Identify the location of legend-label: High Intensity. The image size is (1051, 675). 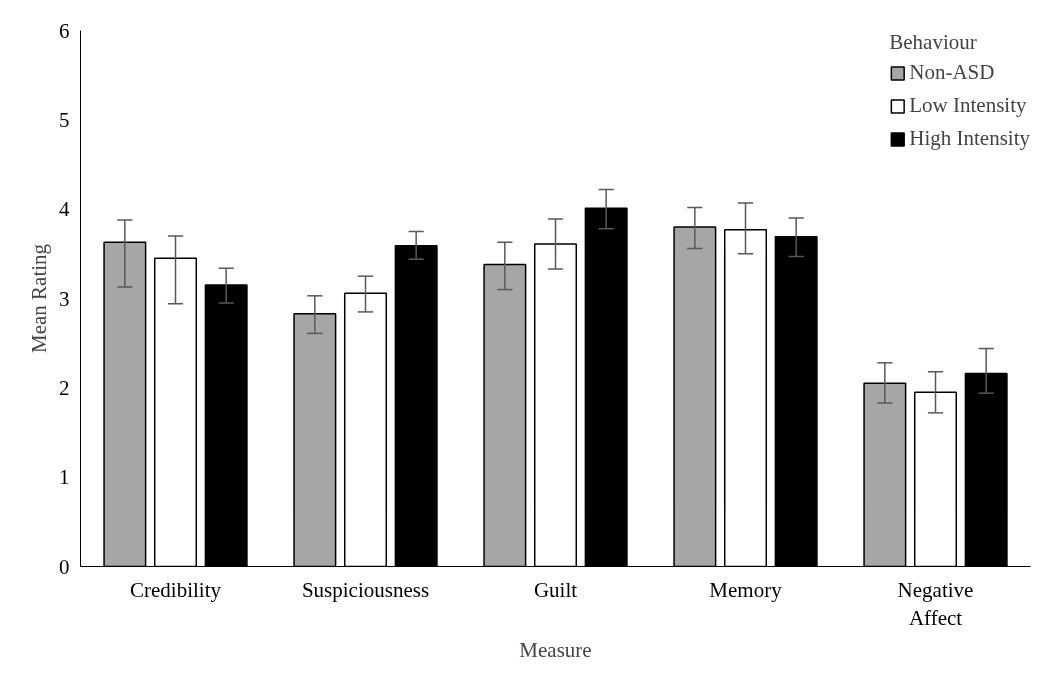
(969, 138).